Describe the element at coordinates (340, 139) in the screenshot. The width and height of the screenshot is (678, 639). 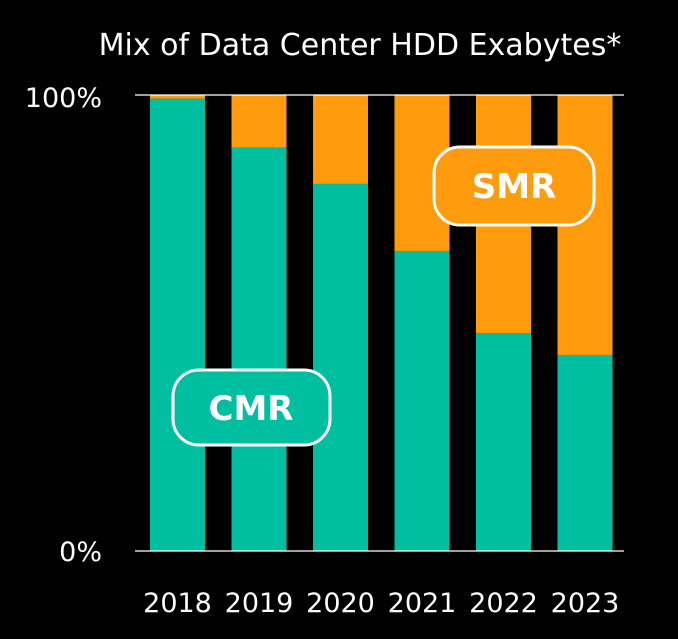
I see `bar-smr-2020` at that location.